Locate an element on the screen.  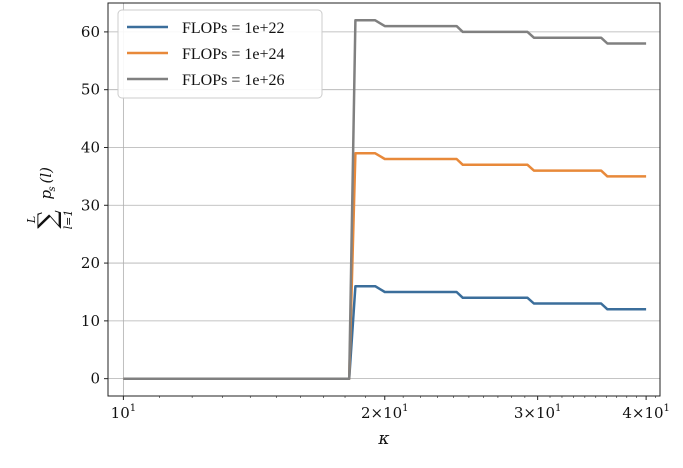
x-axis-ticks: 101 2×101 3×101 4×101 is located at coordinates (390, 409).